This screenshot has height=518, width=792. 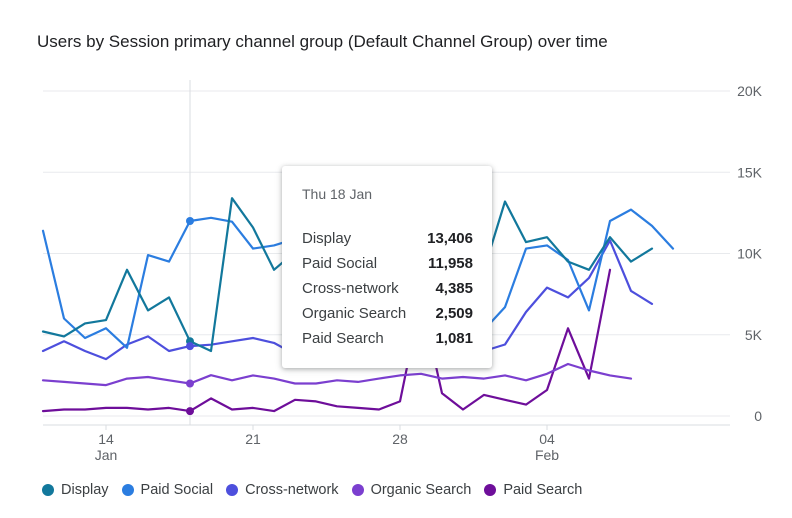 I want to click on legend-label: Cross-network, so click(x=292, y=490).